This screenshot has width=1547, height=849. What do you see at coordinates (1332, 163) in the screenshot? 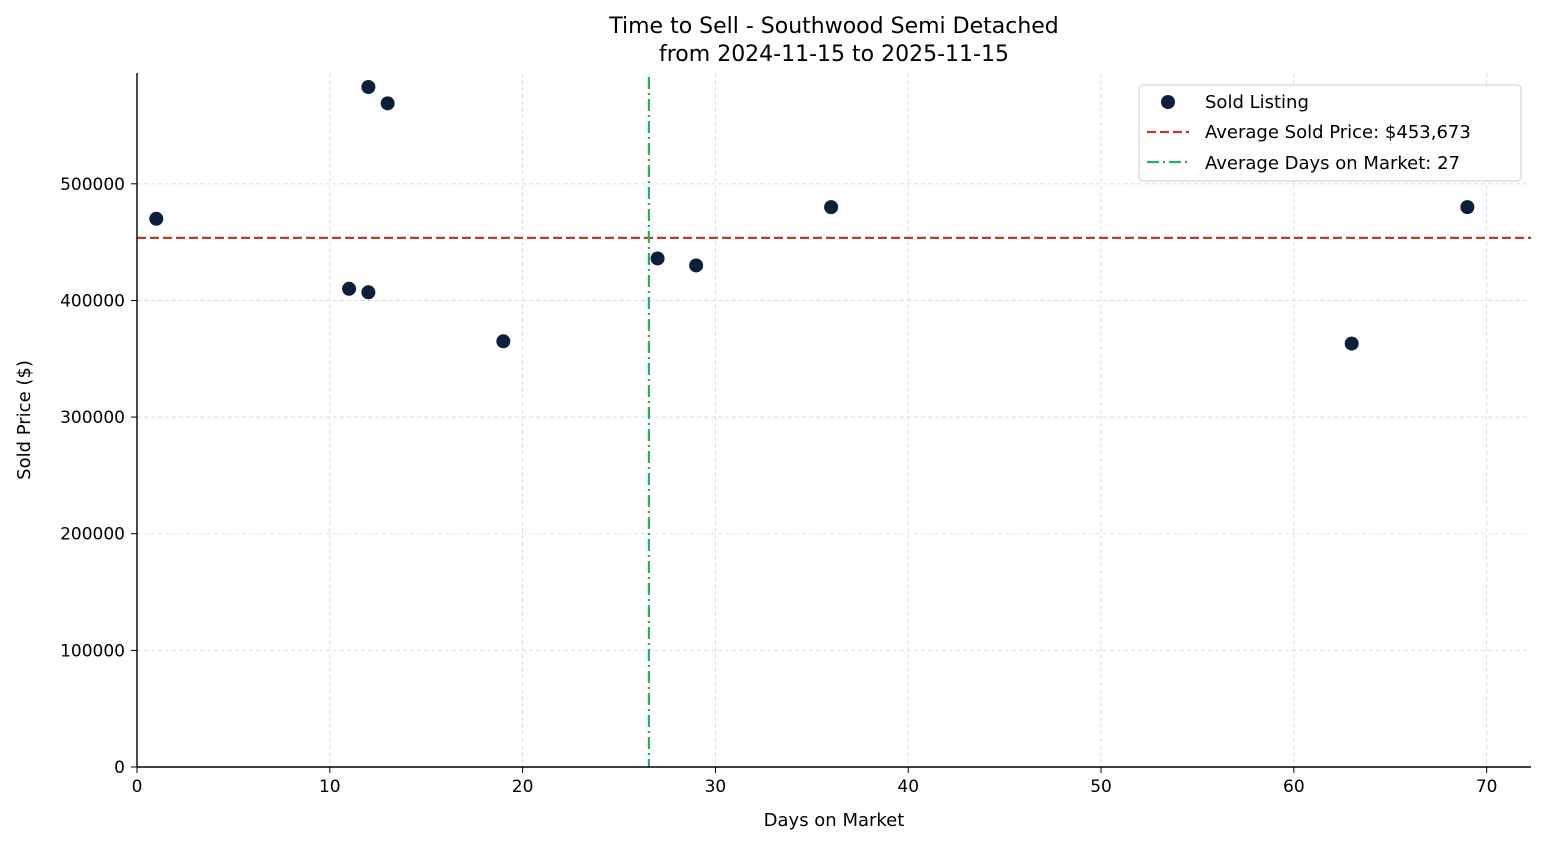
I see `legend-label-avg-days: Average Days on Market: 27` at bounding box center [1332, 163].